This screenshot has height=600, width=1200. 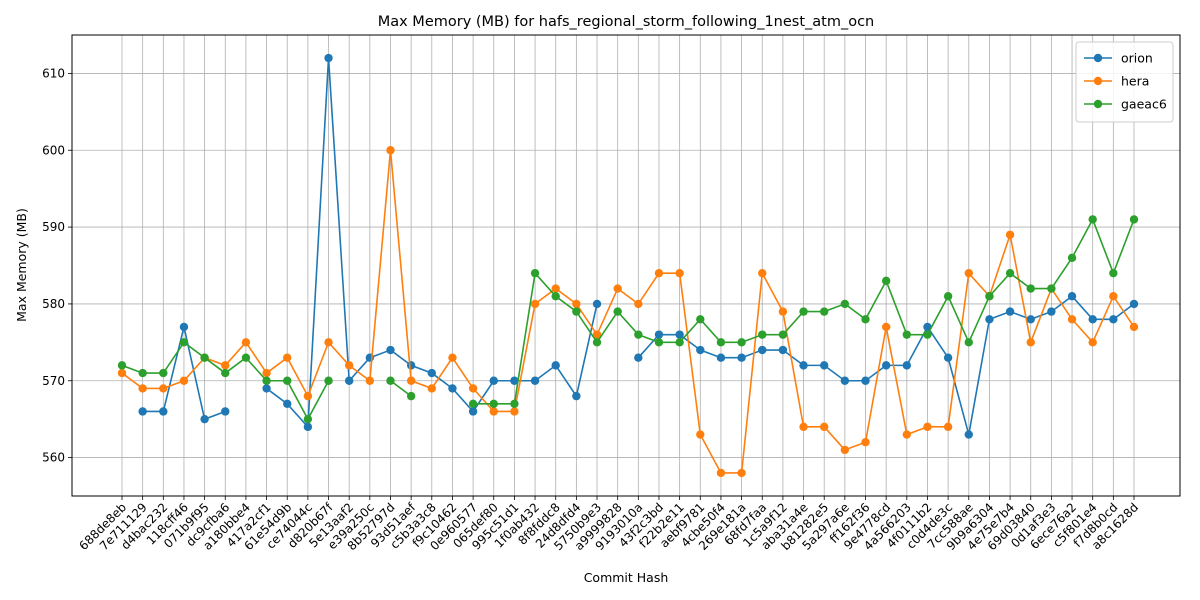 I want to click on legend: orion hera gaeac6, so click(x=1124, y=82).